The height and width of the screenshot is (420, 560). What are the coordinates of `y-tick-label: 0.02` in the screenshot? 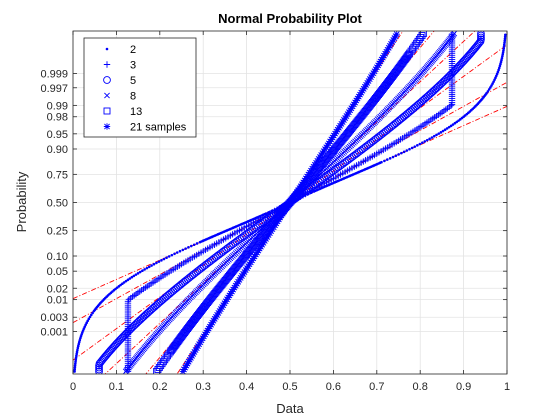 It's located at (57, 289).